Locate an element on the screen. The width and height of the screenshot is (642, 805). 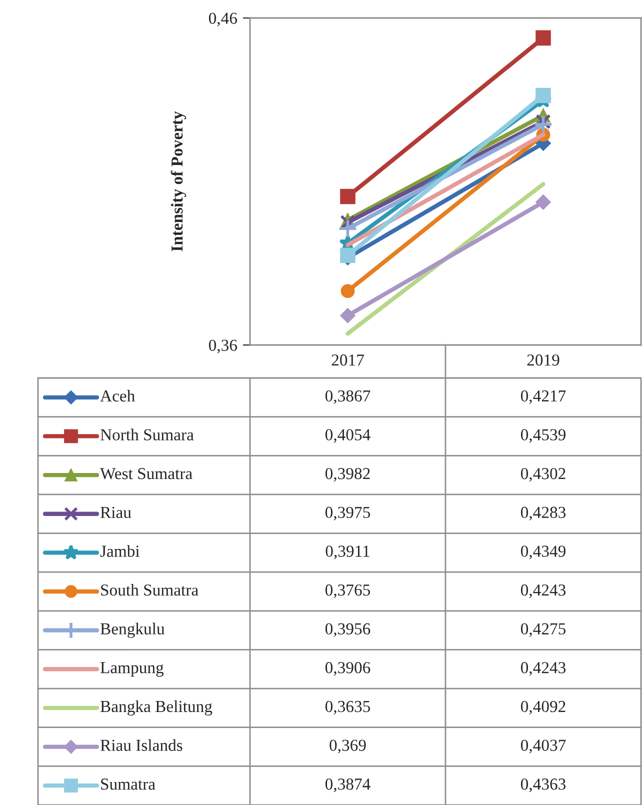
legend-label: Sumatra is located at coordinates (128, 784).